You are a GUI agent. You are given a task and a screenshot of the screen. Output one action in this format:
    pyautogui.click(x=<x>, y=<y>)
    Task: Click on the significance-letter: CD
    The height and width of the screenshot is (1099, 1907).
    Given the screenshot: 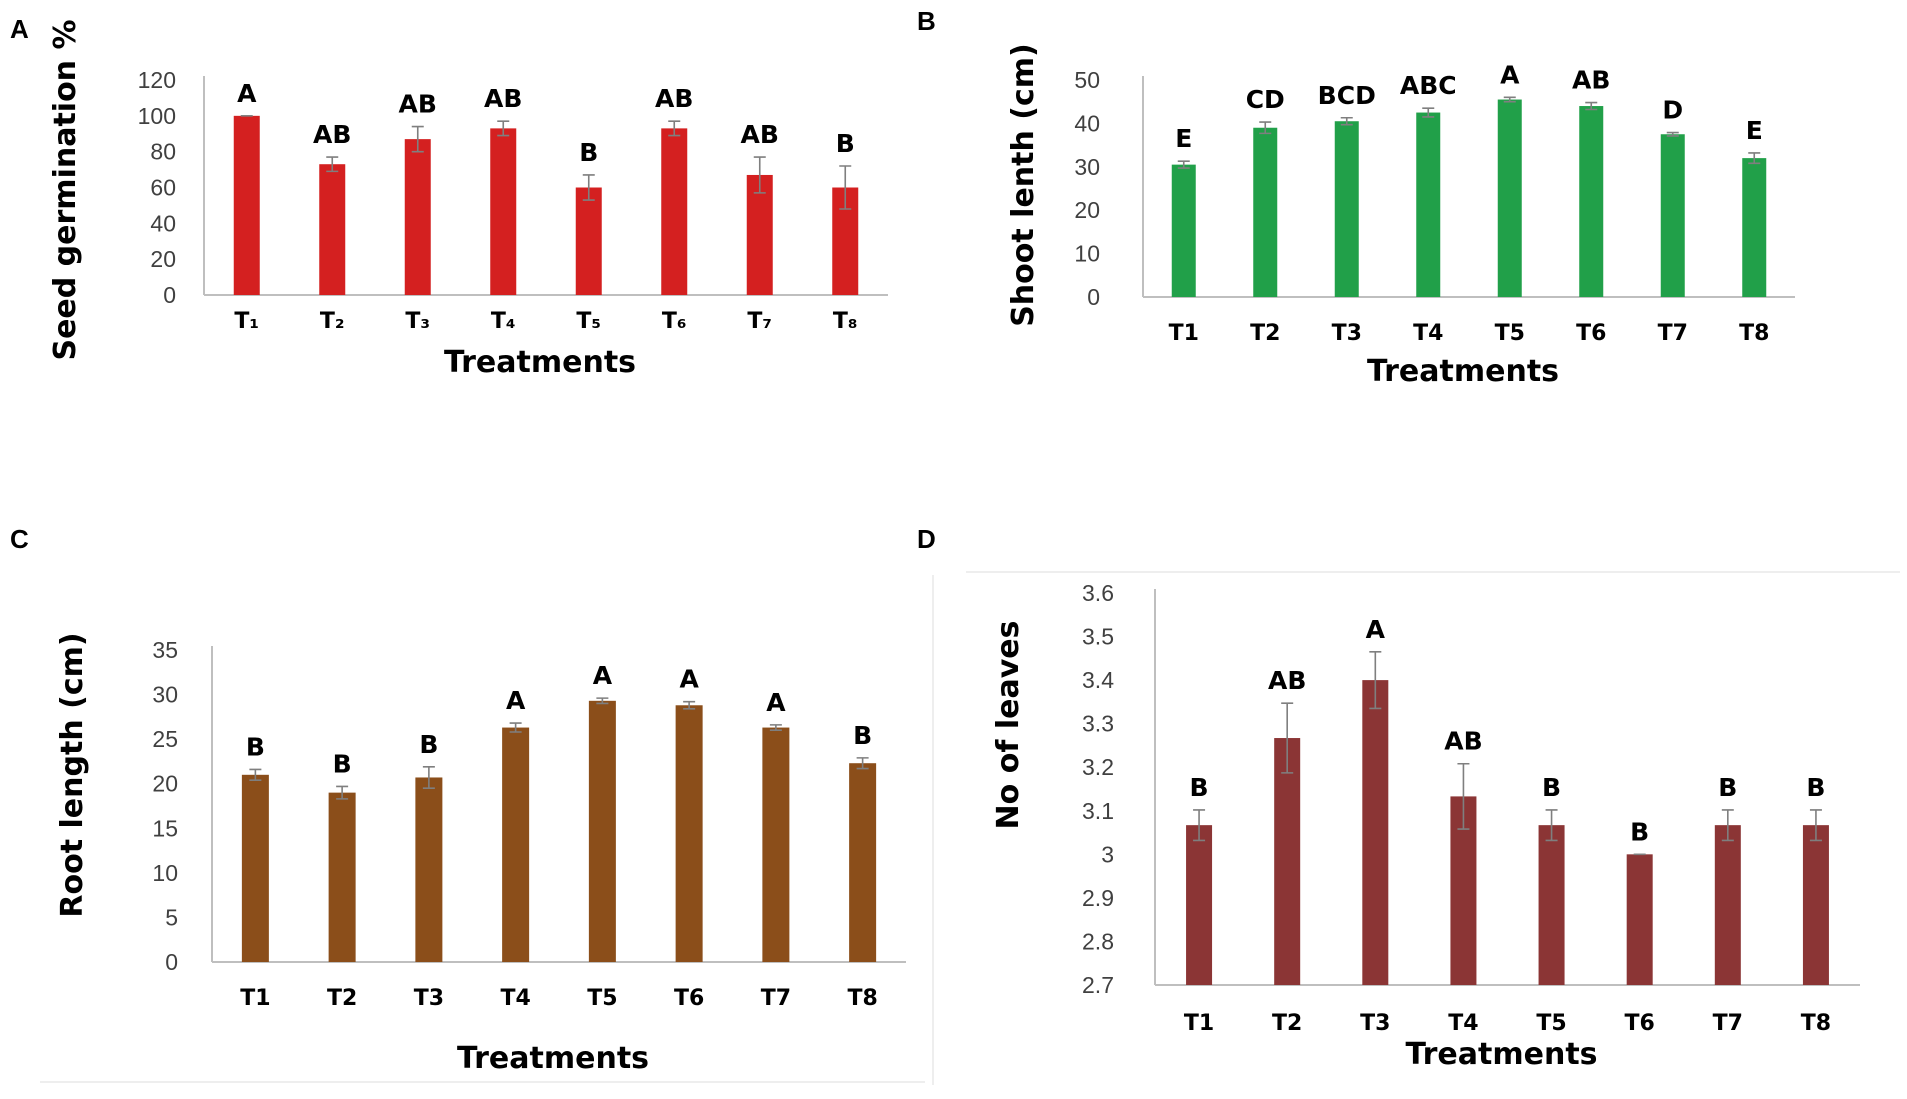 What is the action you would take?
    pyautogui.click(x=1265, y=99)
    